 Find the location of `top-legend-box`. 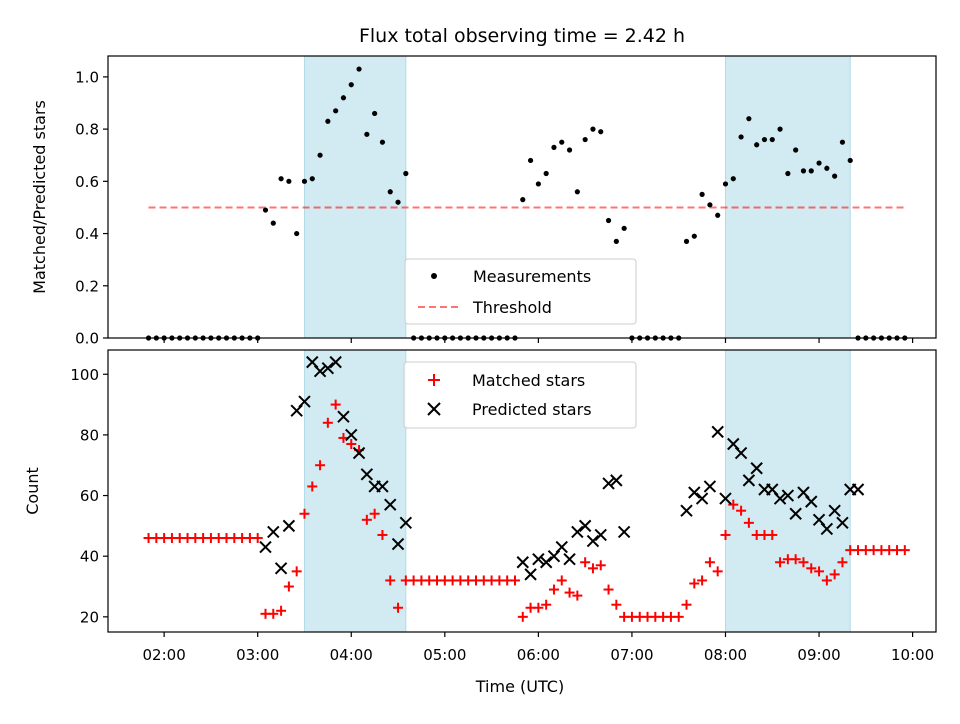

top-legend-box is located at coordinates (520, 291).